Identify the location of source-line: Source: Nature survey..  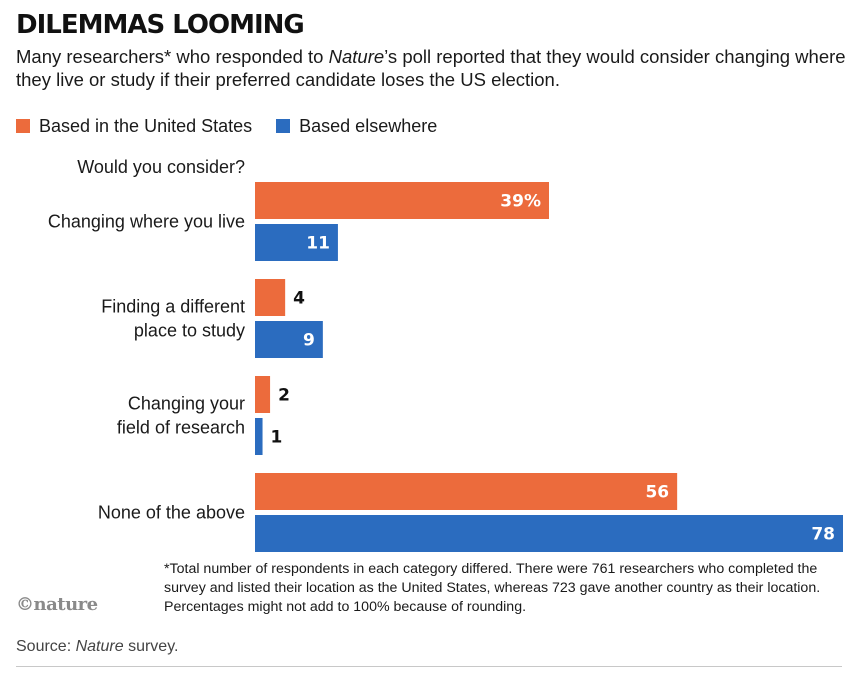
(97, 647).